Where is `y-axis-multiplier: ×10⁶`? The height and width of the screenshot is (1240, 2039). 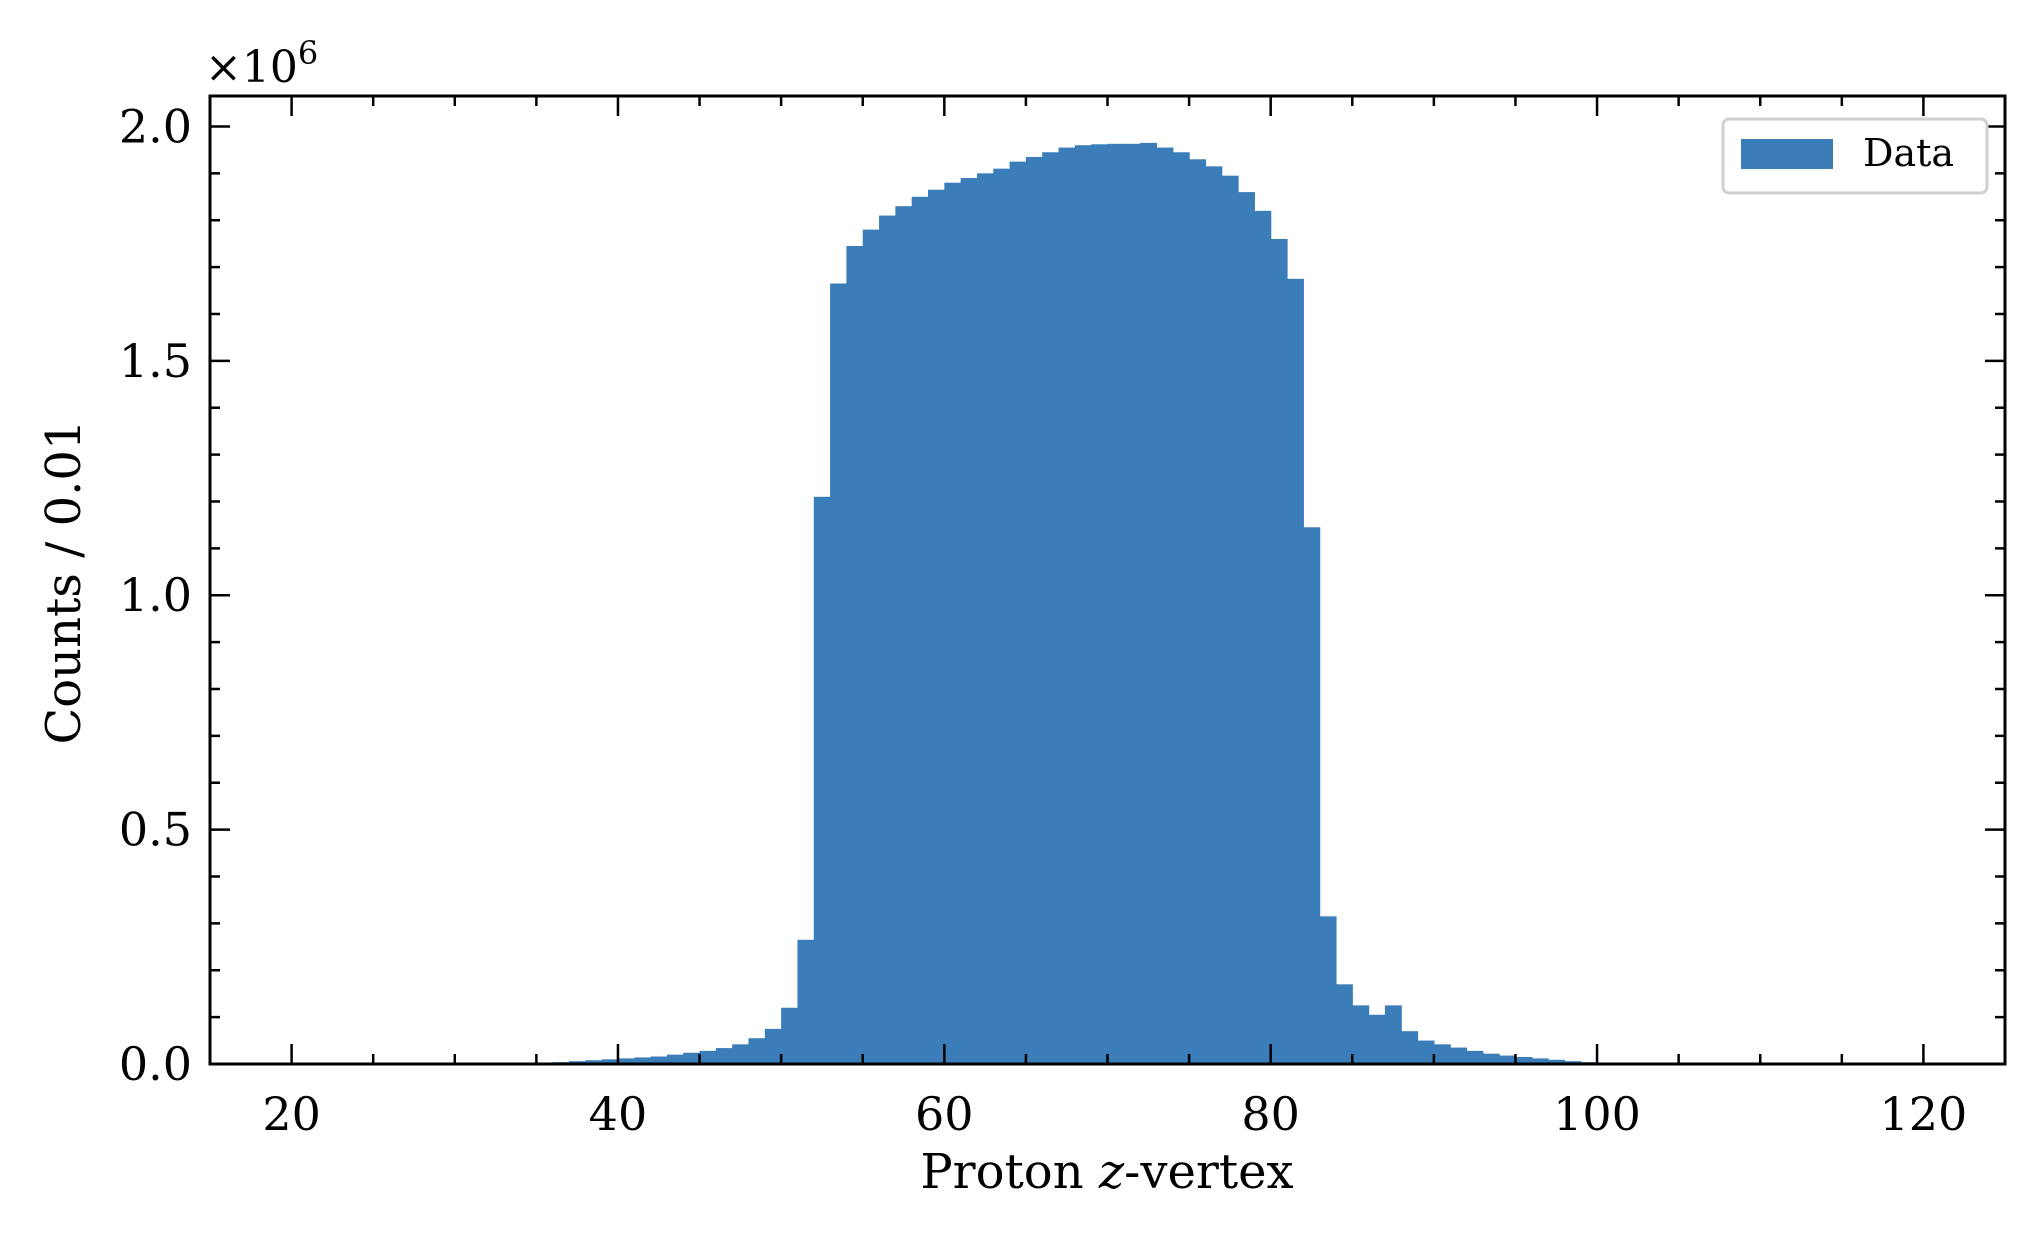 y-axis-multiplier: ×10⁶ is located at coordinates (261, 63).